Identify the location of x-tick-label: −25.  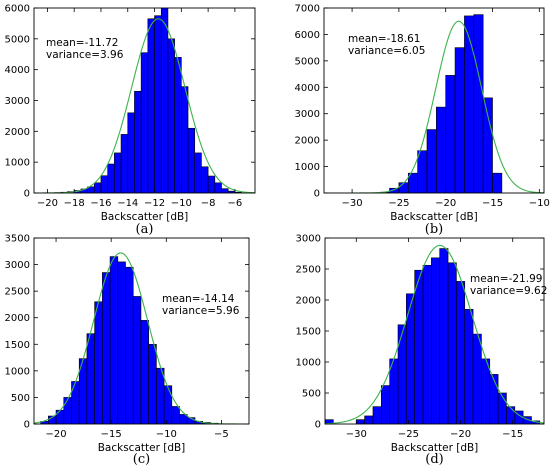
(408, 434).